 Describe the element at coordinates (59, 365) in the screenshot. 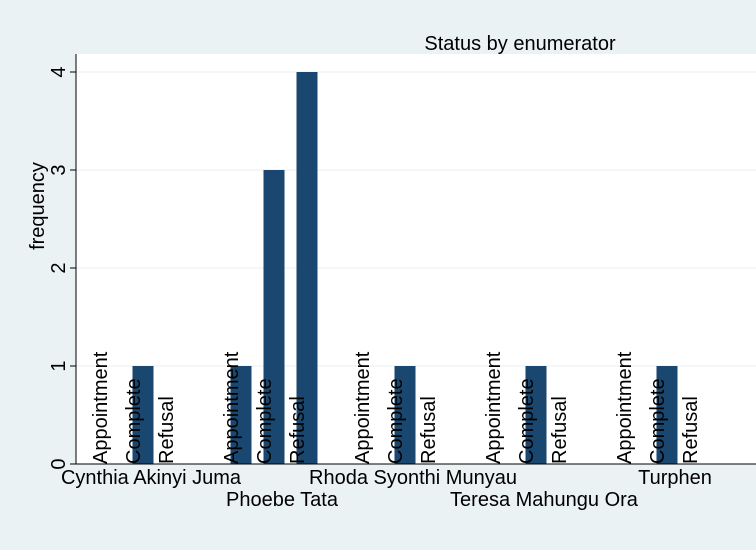

I see `y-tick-label: 1` at that location.